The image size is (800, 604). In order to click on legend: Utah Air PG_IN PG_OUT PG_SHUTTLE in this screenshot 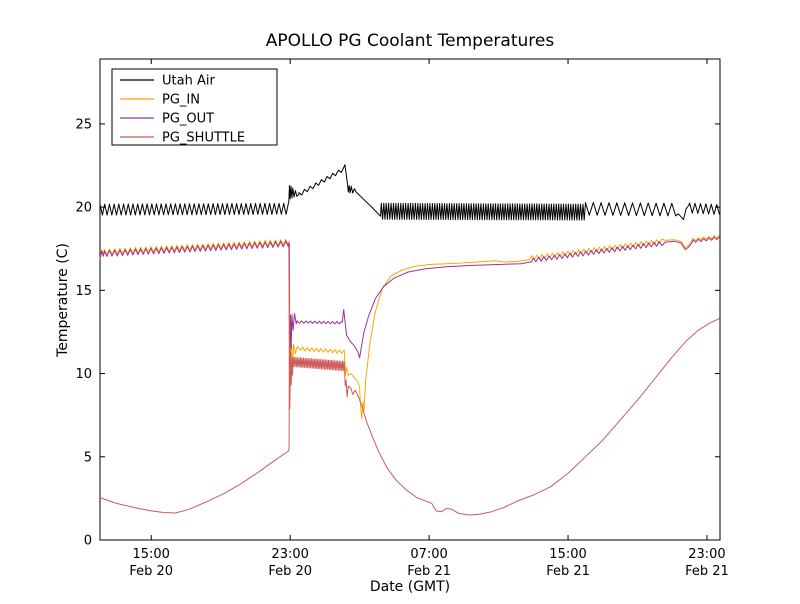, I will do `click(194, 107)`.